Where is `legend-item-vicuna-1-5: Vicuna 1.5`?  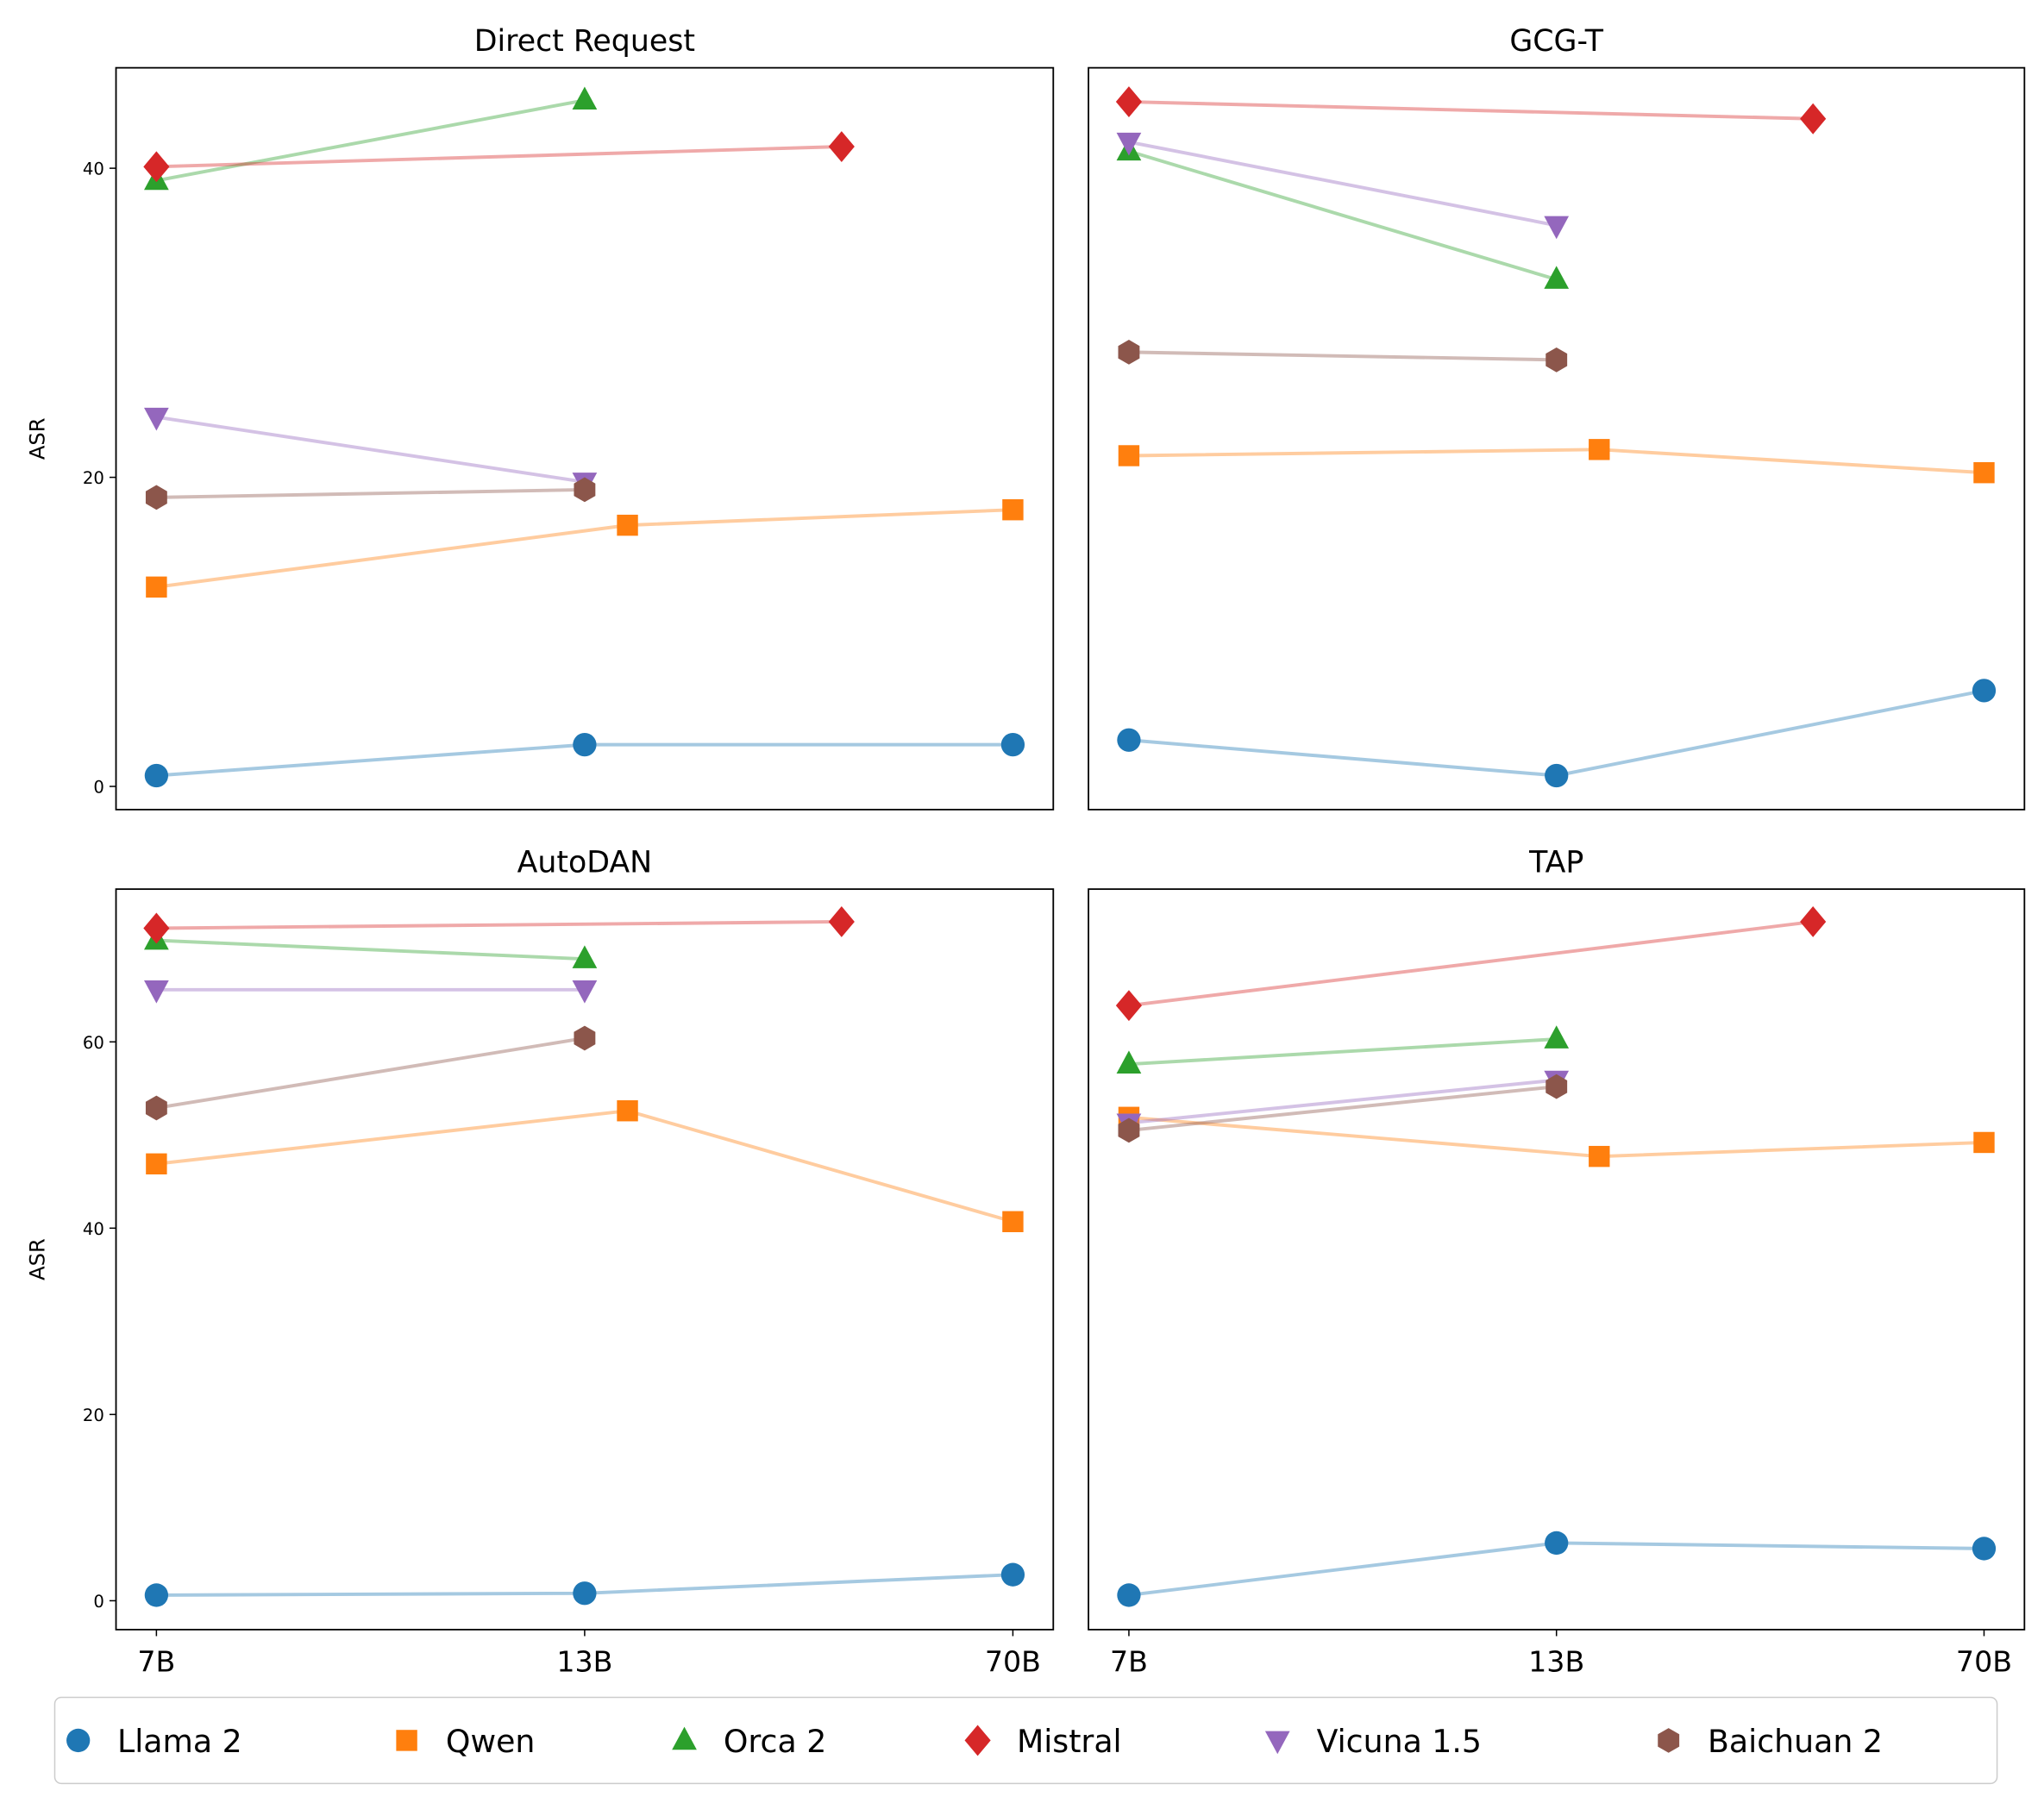
legend-item-vicuna-1-5: Vicuna 1.5 is located at coordinates (1373, 1742).